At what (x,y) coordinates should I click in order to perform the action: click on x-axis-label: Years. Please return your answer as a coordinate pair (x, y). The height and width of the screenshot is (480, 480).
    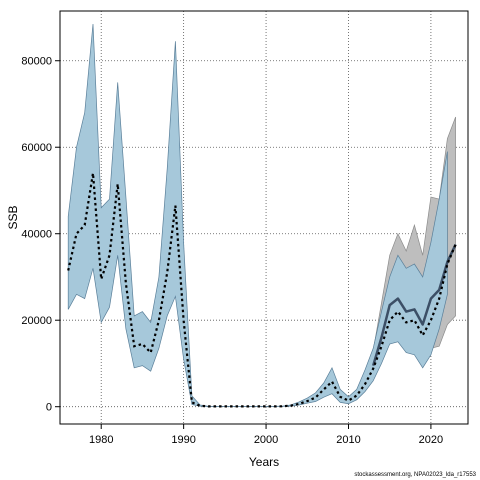
    Looking at the image, I should click on (264, 462).